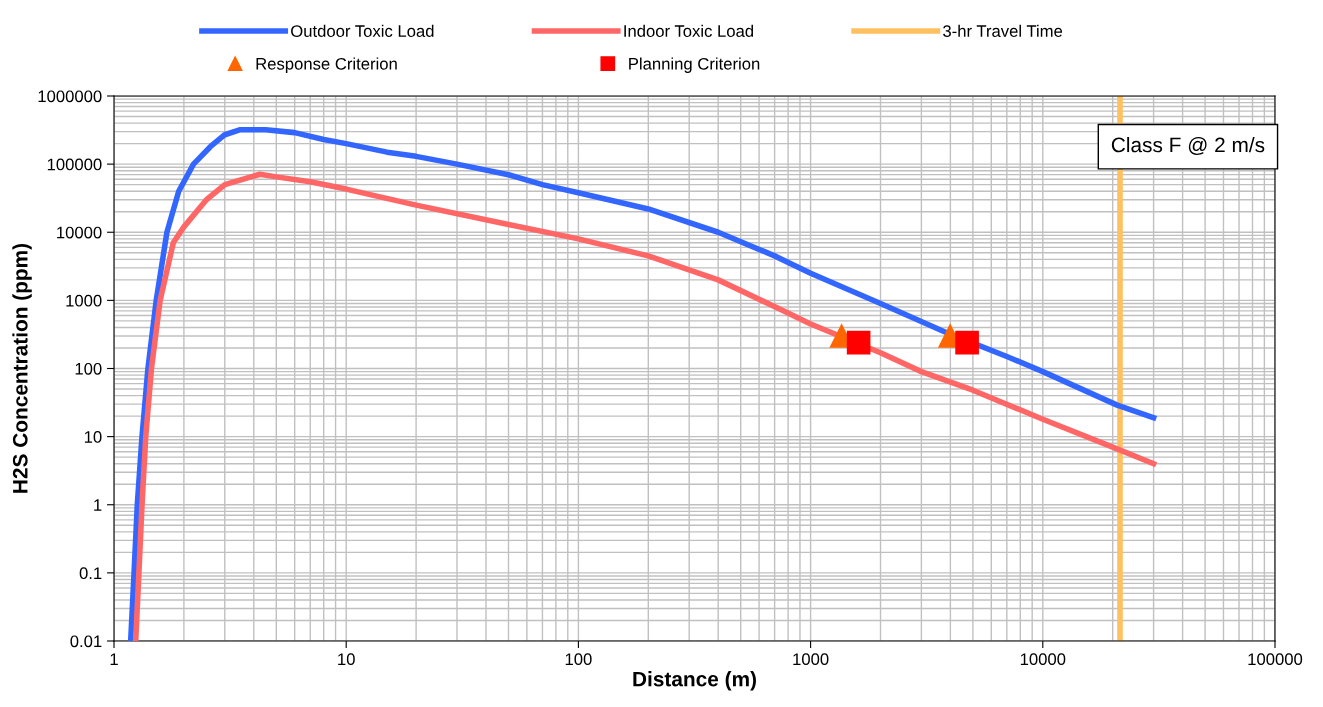 This screenshot has height=707, width=1323. I want to click on x-tick-label: 100000, so click(1275, 659).